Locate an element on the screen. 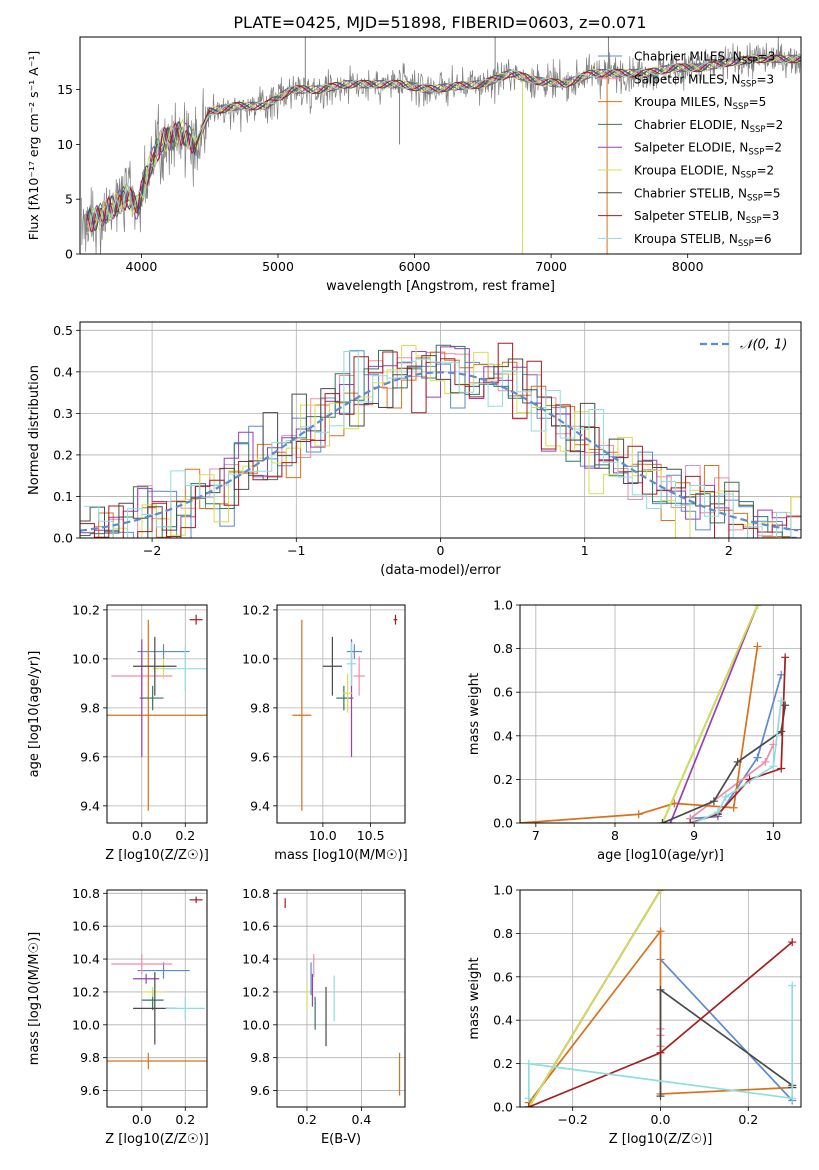 The height and width of the screenshot is (1170, 819). x-tick-label: 10 is located at coordinates (773, 835).